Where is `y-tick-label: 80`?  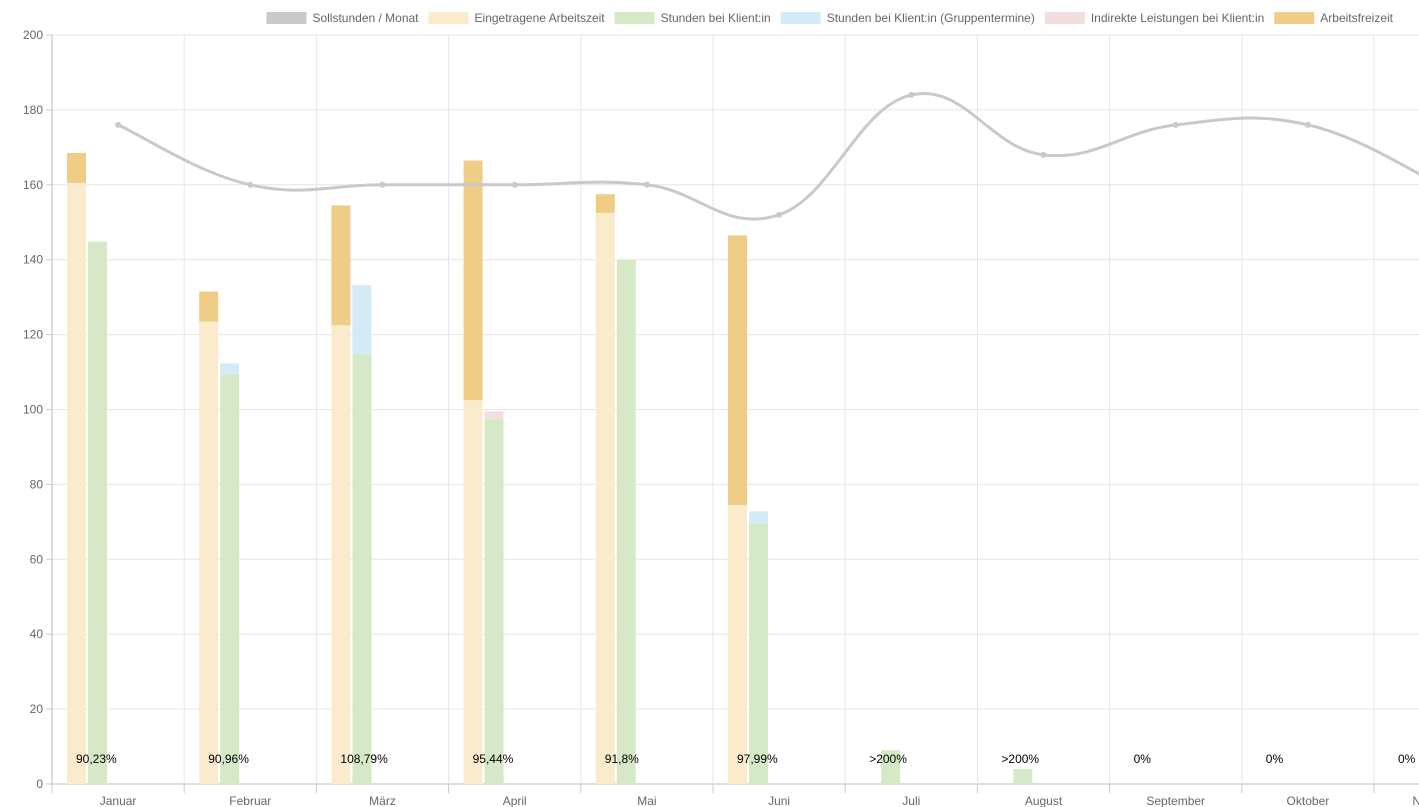 y-tick-label: 80 is located at coordinates (37, 484).